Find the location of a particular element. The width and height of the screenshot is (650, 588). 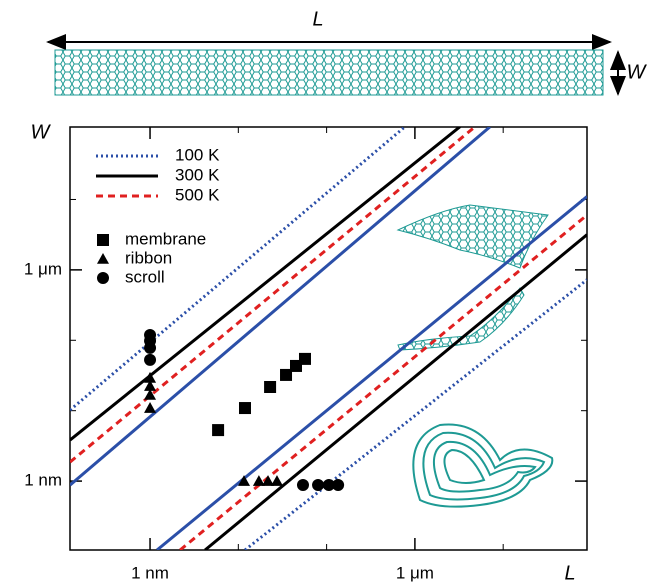

legend-label: ribbon is located at coordinates (148, 257).